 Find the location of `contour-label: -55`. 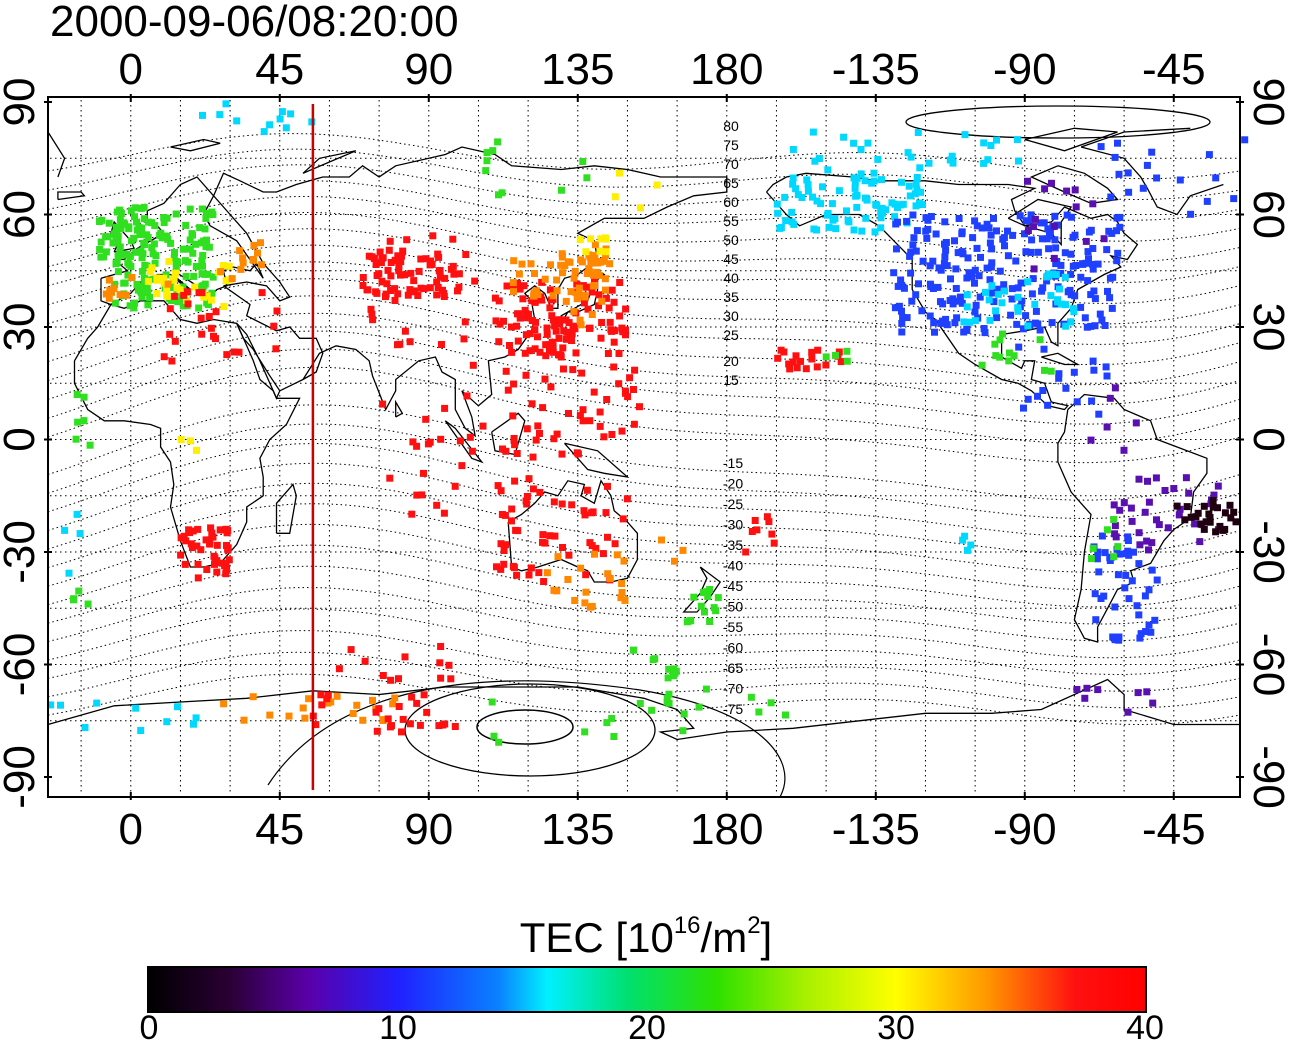

contour-label: -55 is located at coordinates (733, 627).